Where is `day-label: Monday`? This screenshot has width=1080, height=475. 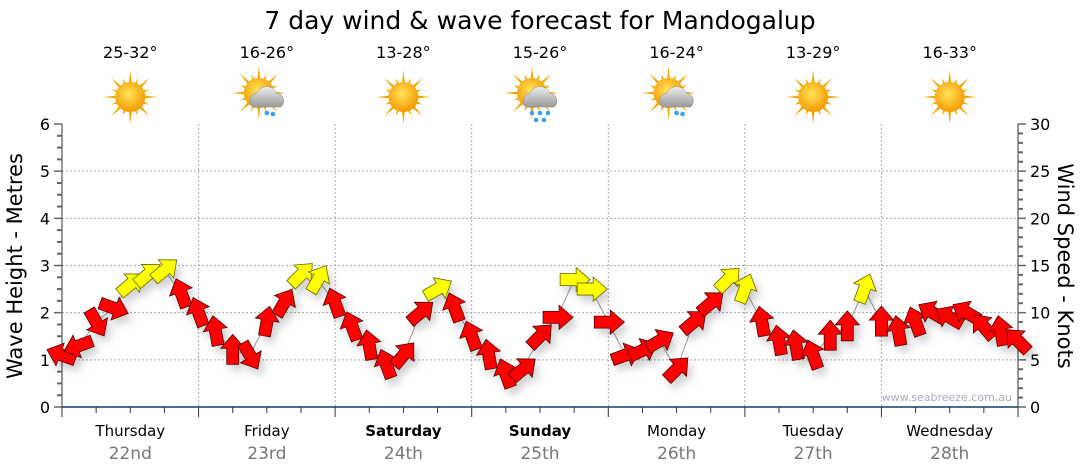
day-label: Monday is located at coordinates (676, 431).